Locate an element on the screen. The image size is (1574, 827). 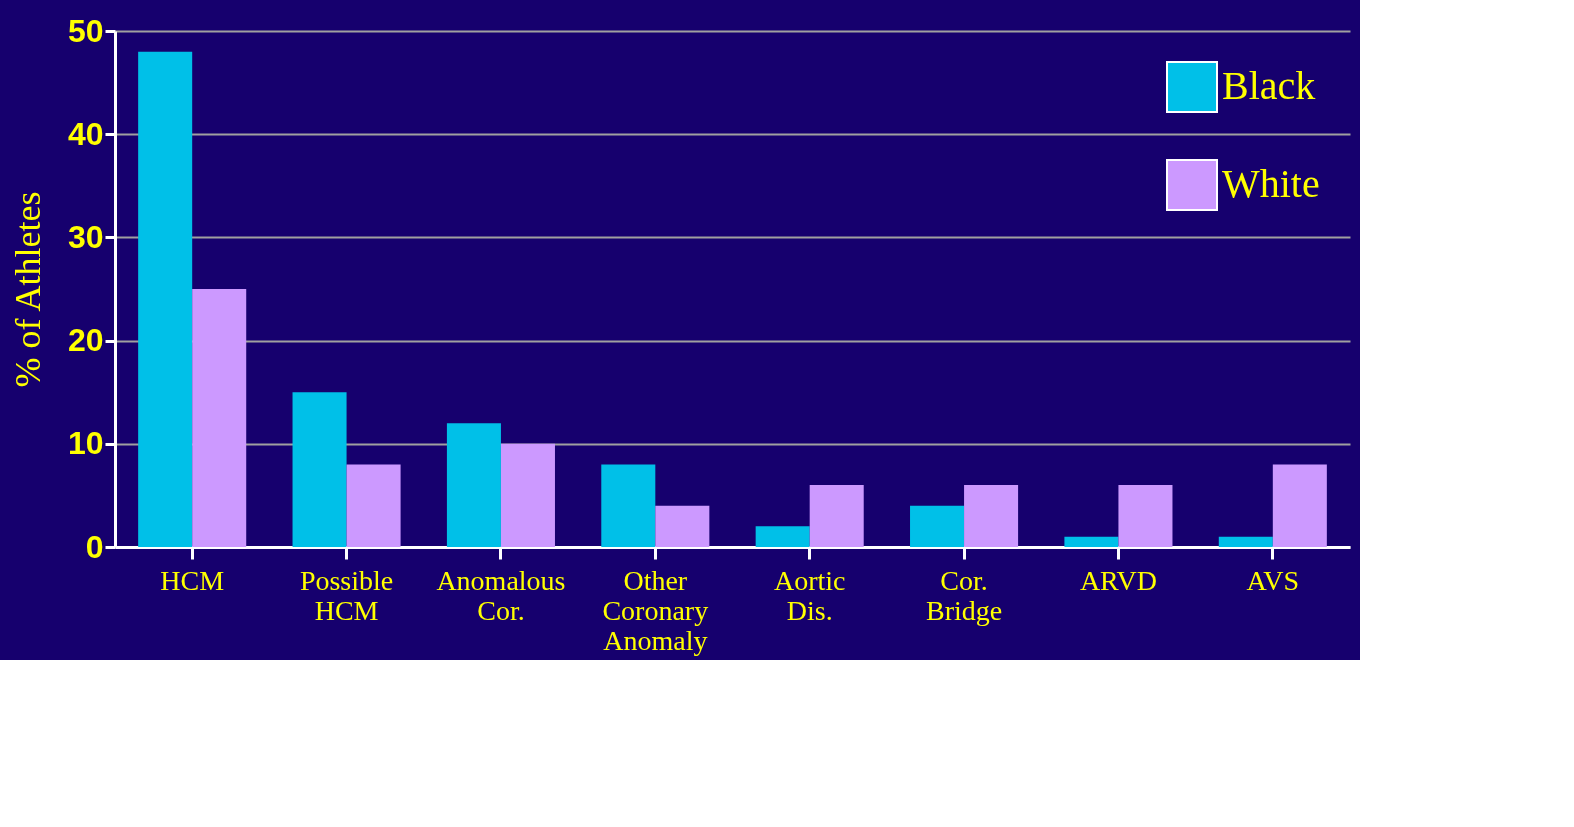
y-axis-title: % of Athletes is located at coordinates (27, 289).